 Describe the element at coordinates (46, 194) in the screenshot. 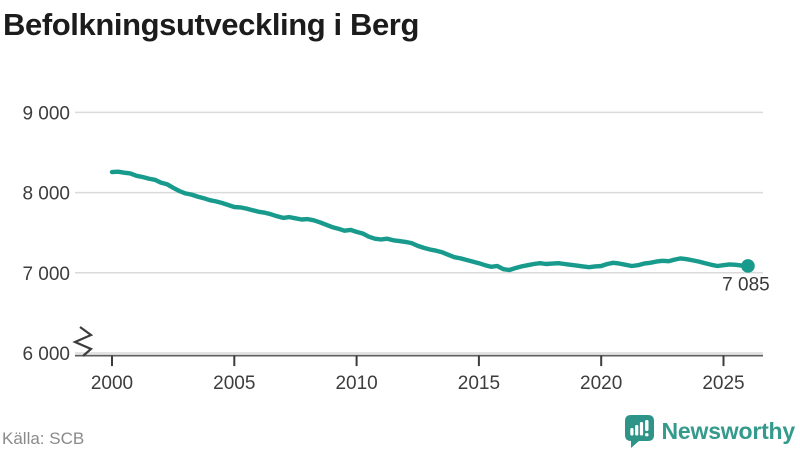

I see `y-tick-label: 8 000` at that location.